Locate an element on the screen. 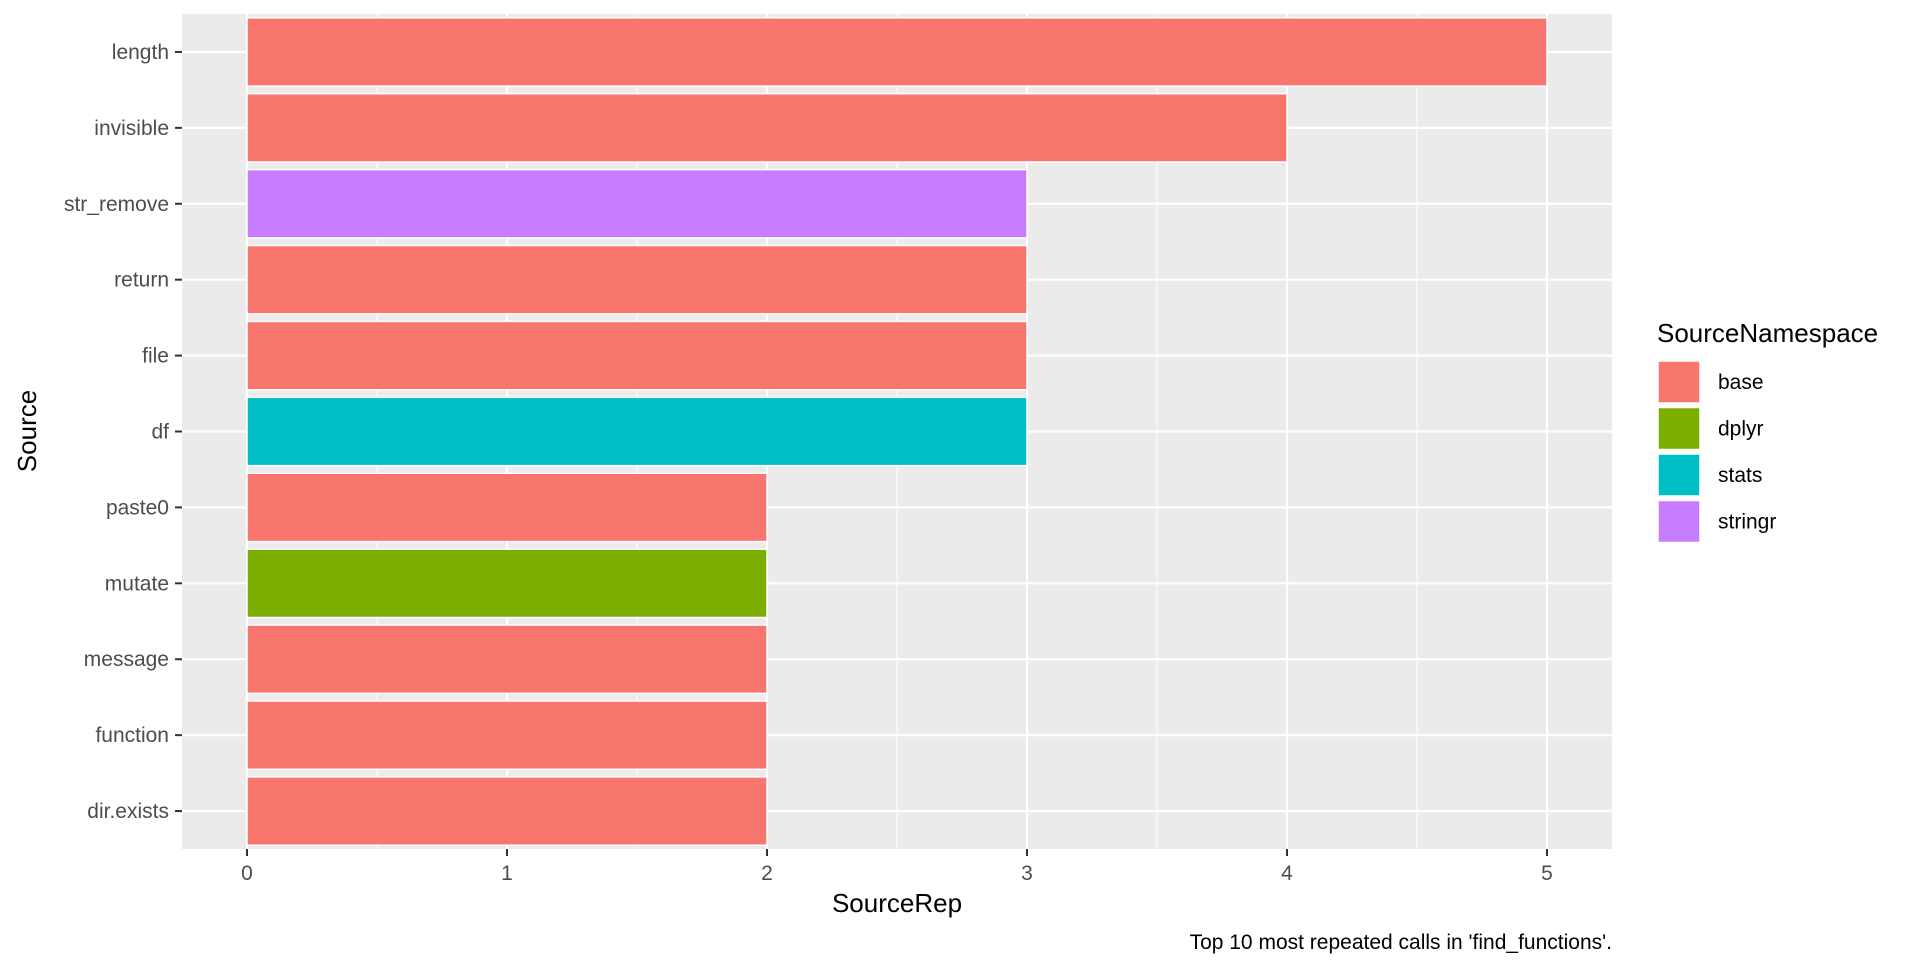 This screenshot has width=1920, height=960. x-tick-label: 2 is located at coordinates (767, 873).